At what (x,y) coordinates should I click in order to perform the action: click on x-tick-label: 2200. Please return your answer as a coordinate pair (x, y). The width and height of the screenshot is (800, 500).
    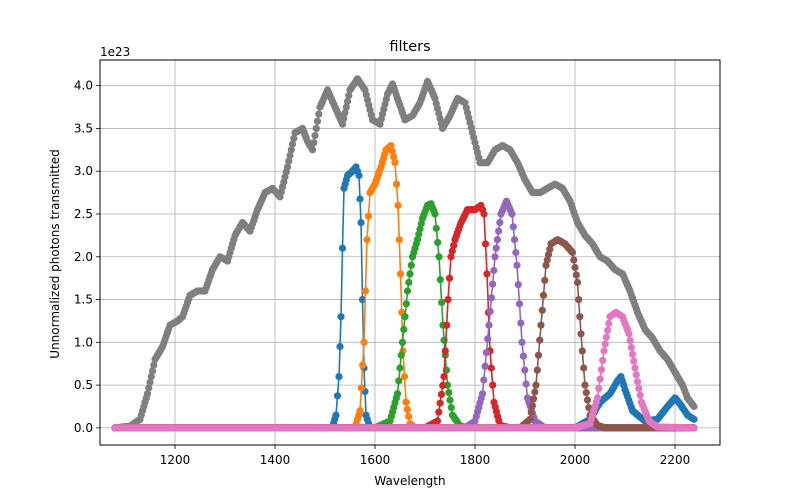
    Looking at the image, I should click on (675, 460).